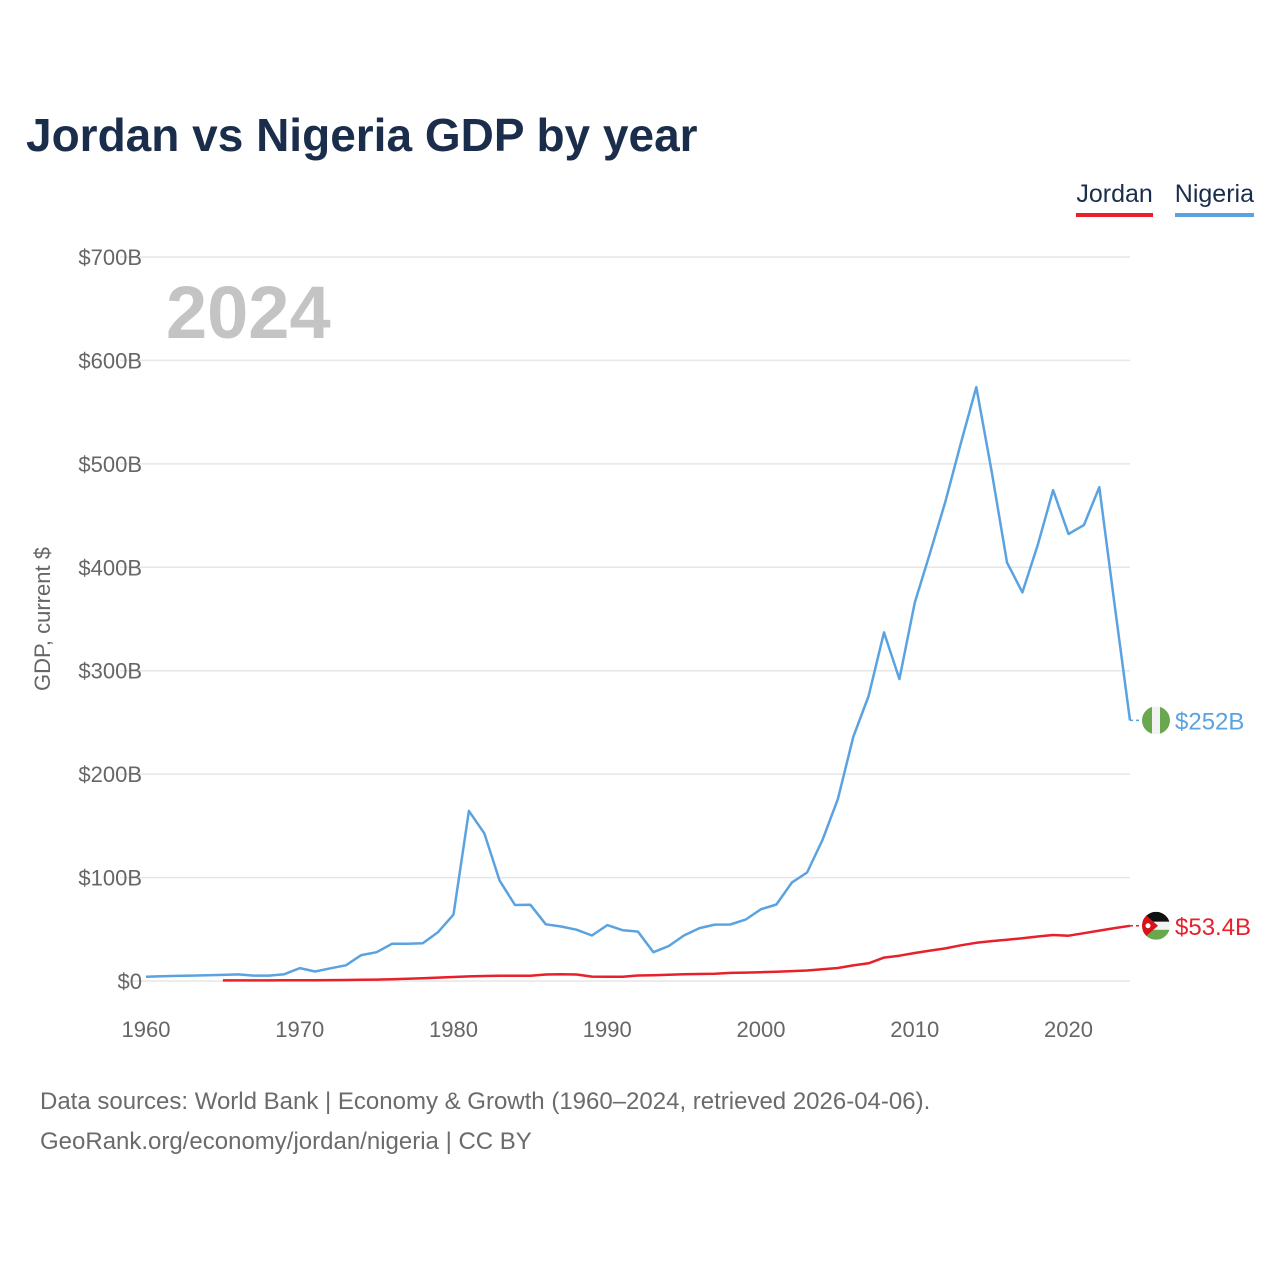 Image resolution: width=1280 pixels, height=1280 pixels. I want to click on year-watermark: 2024, so click(248, 312).